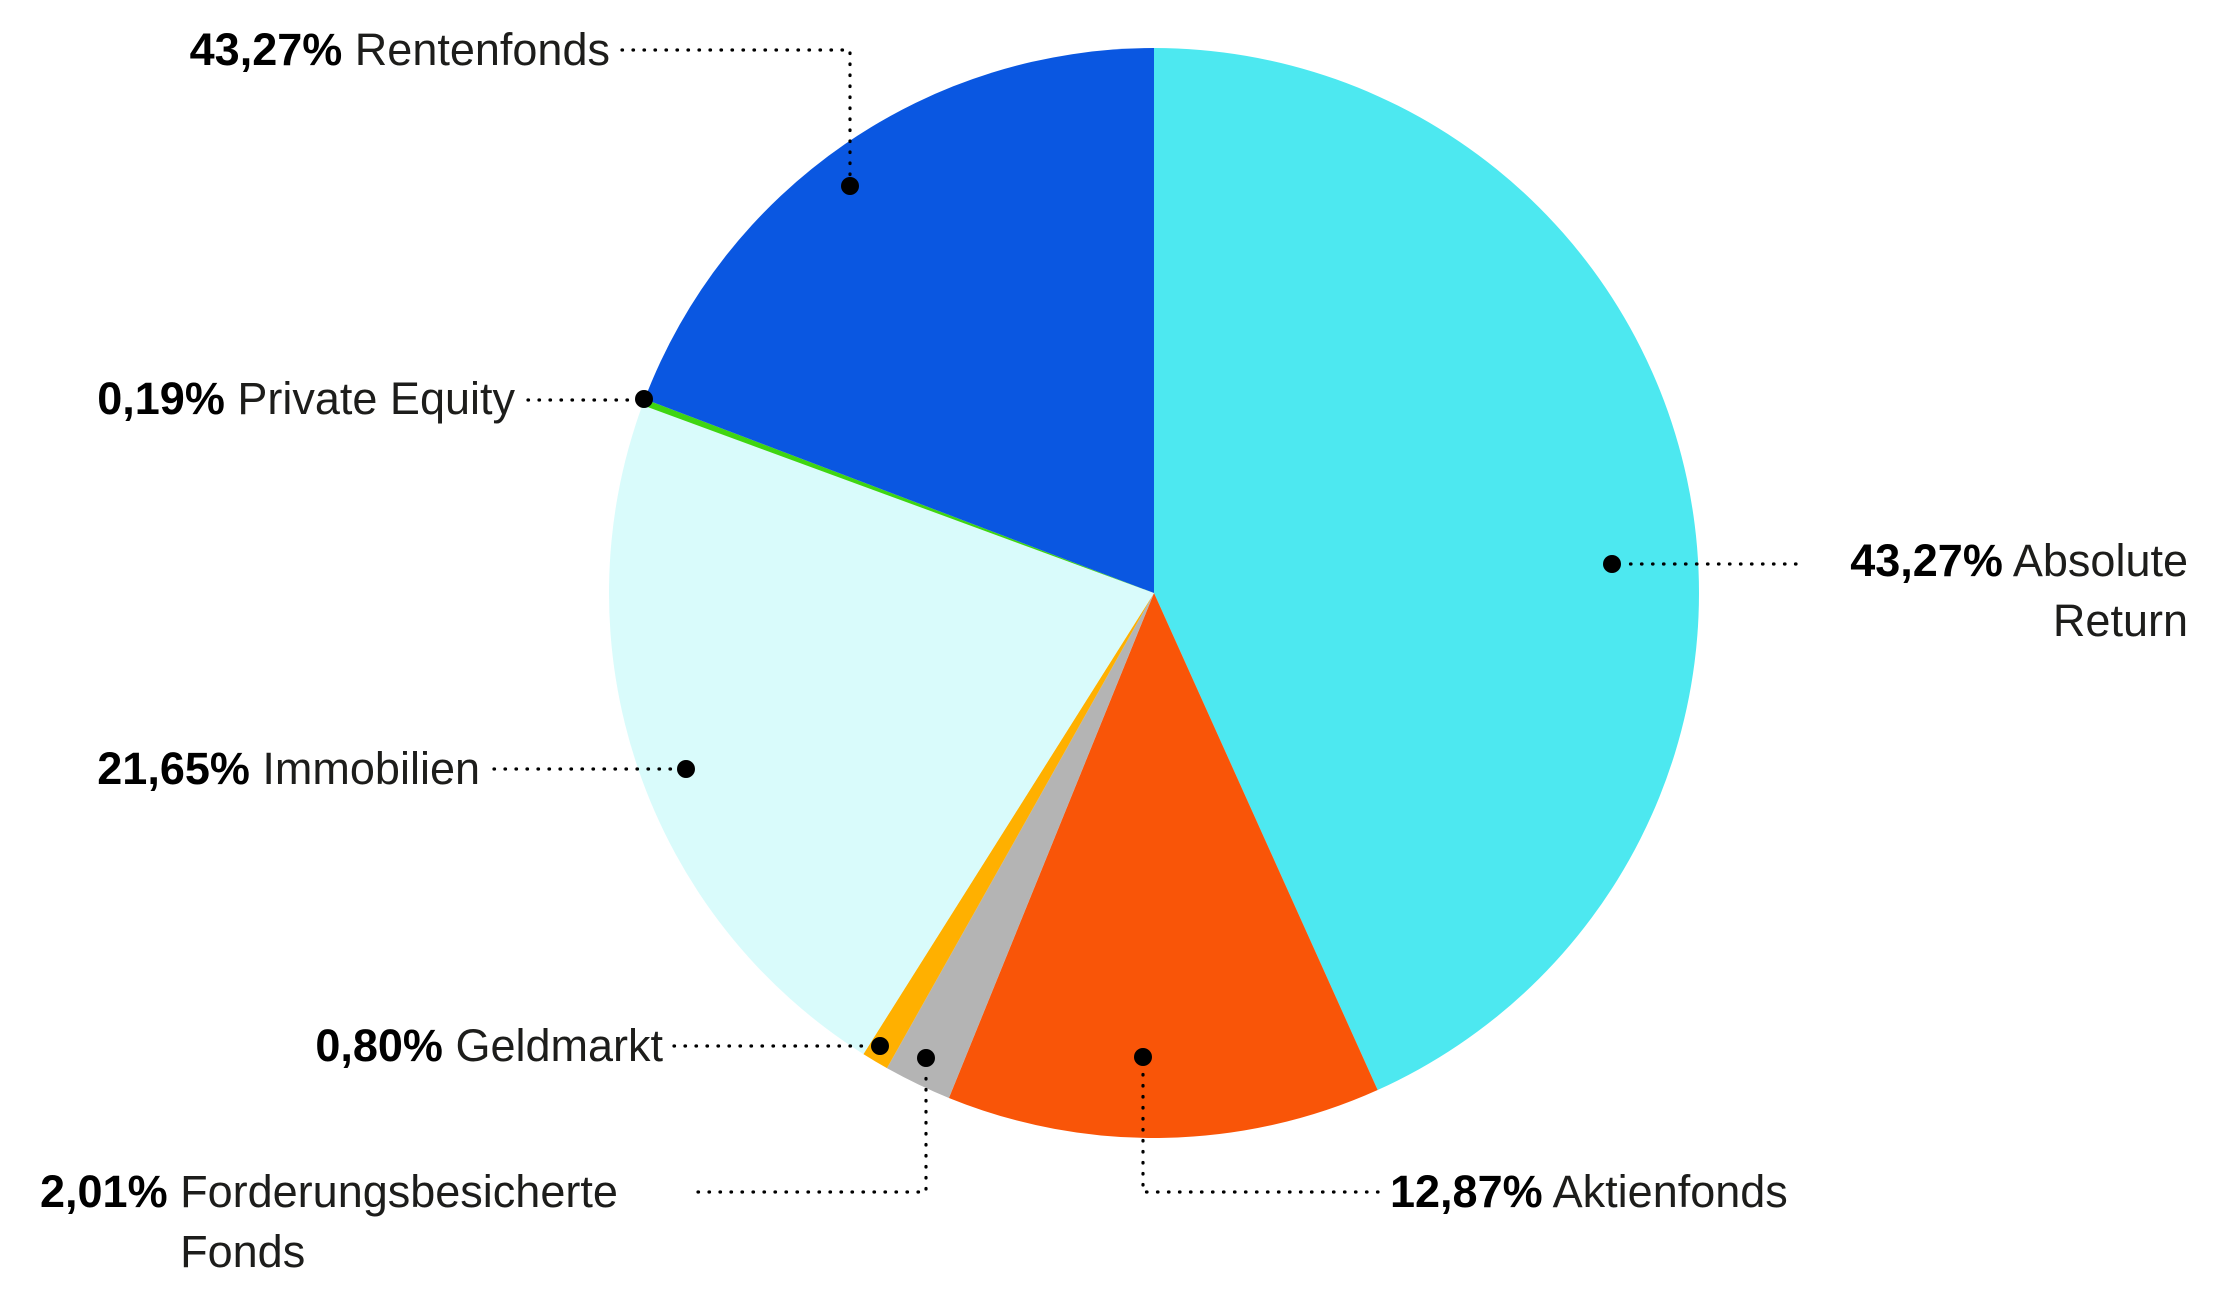 This screenshot has width=2213, height=1292. I want to click on pie-slice-rentenfonds, so click(899, 320).